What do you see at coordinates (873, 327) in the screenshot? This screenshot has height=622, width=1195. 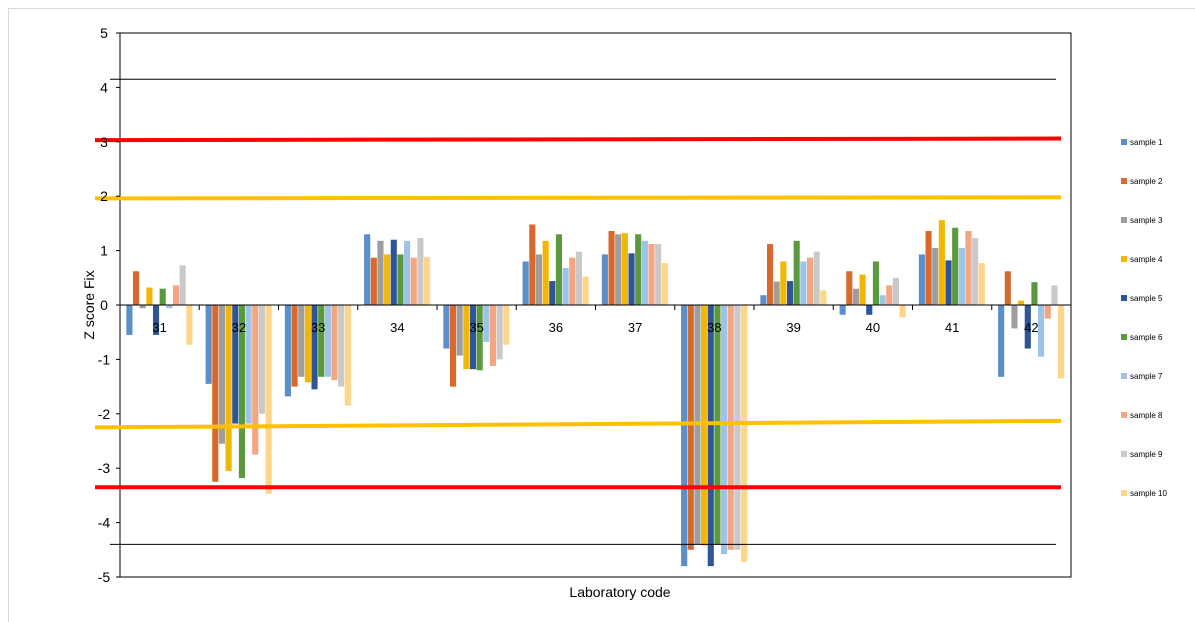 I see `x-category-label: 40` at bounding box center [873, 327].